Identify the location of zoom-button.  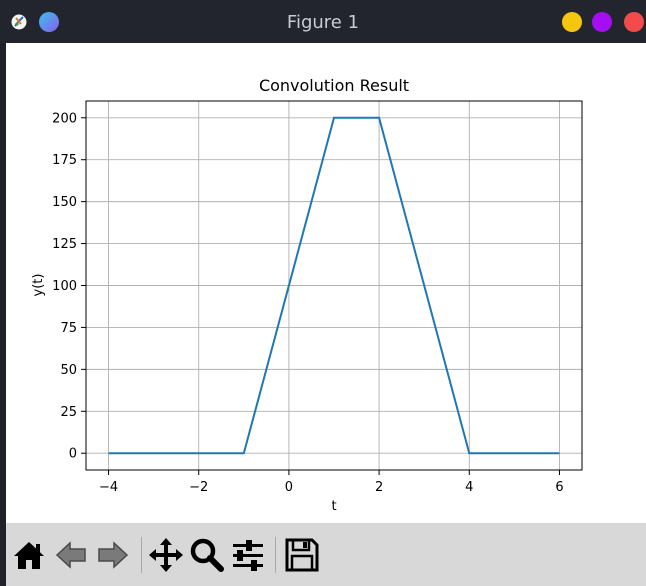
(207, 555).